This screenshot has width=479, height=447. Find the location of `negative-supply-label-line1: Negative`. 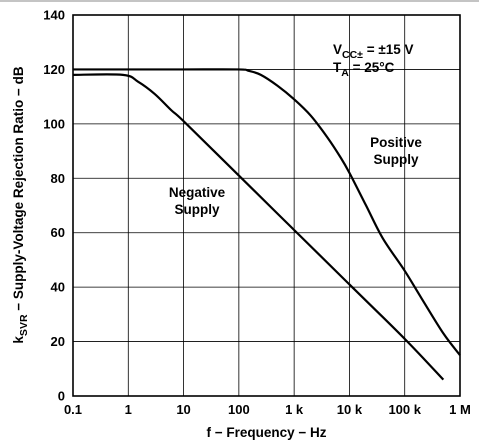

negative-supply-label-line1: Negative is located at coordinates (197, 192).